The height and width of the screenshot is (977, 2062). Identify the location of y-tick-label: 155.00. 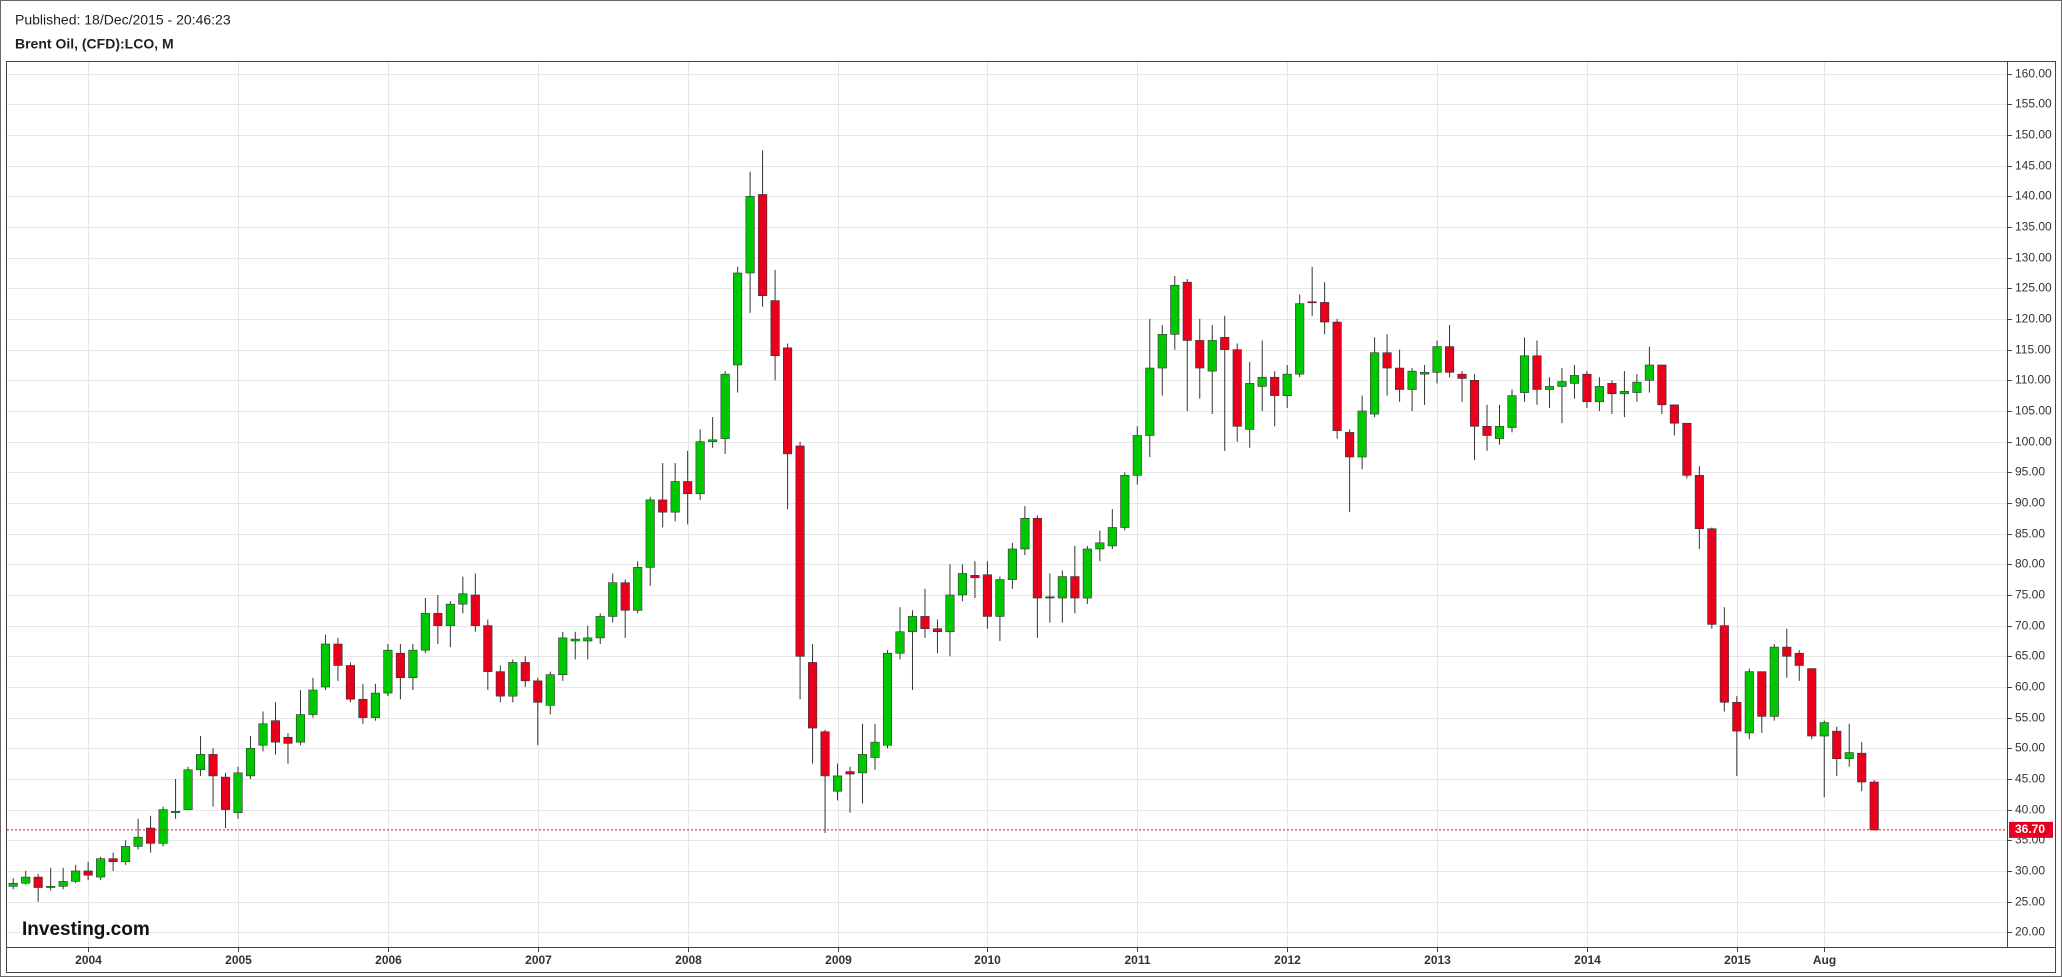
(2033, 104).